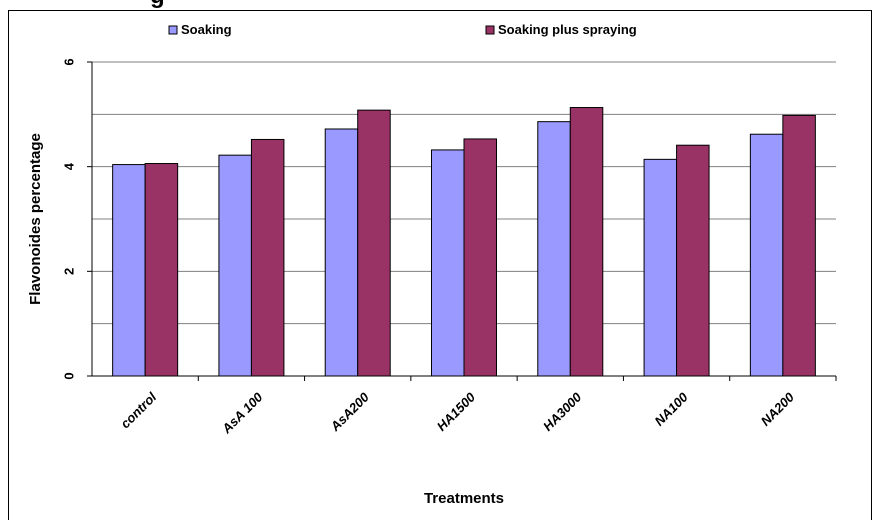 Image resolution: width=874 pixels, height=521 pixels. I want to click on x-tick-label: AsA200, so click(350, 412).